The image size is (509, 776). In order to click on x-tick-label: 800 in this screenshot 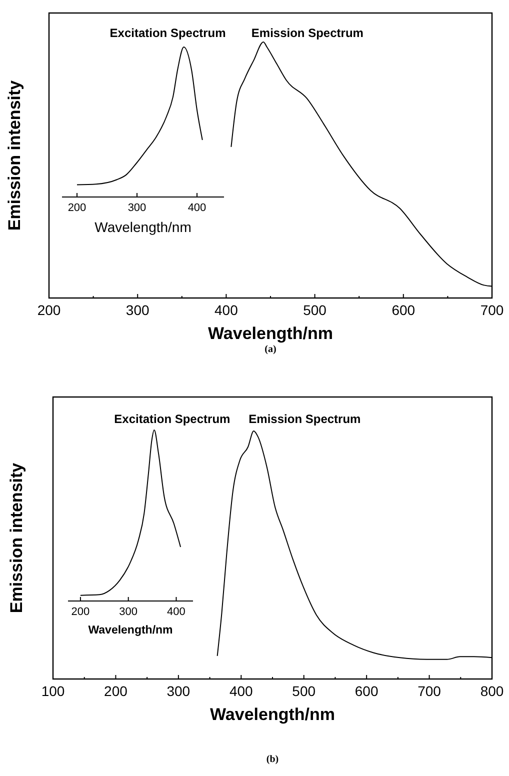, I will do `click(492, 691)`.